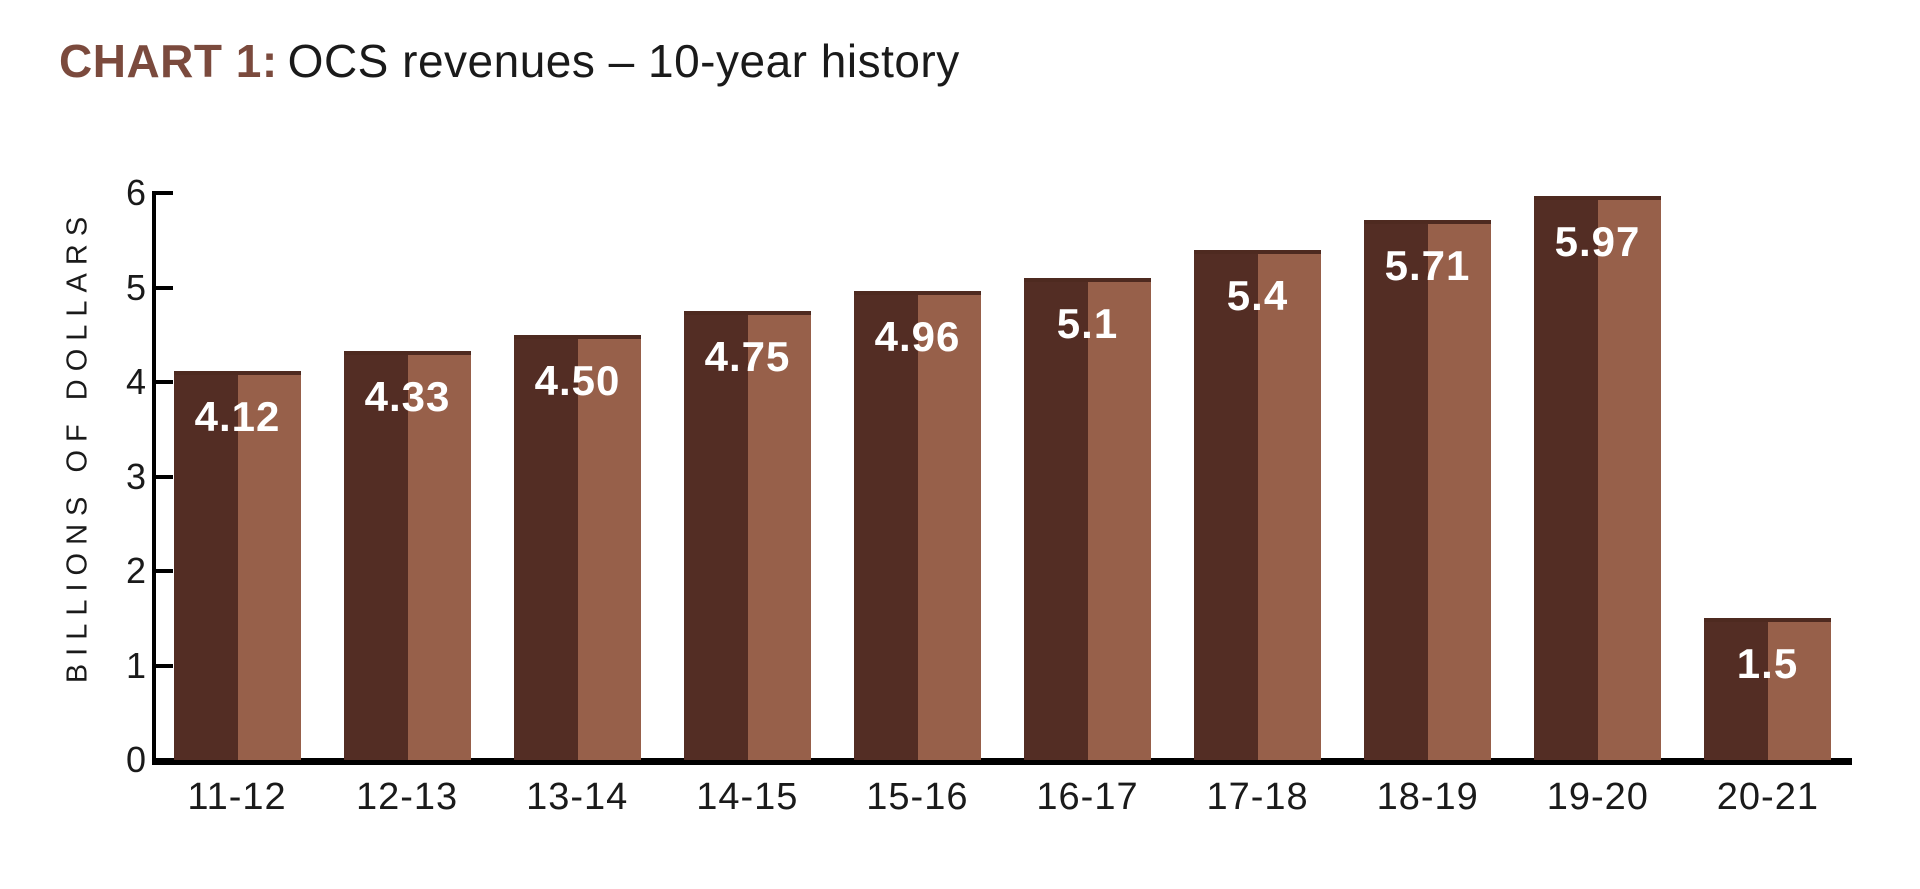 This screenshot has height=889, width=1920. I want to click on bar-19-20: 5.97, so click(1597, 478).